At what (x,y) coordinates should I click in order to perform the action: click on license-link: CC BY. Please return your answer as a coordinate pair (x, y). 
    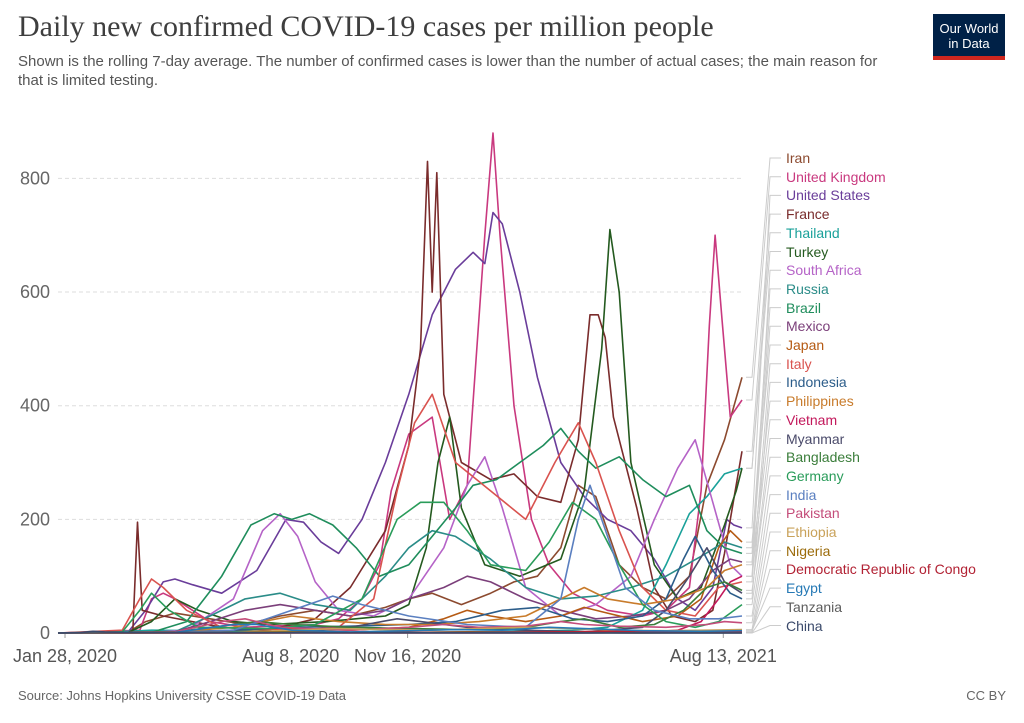
    Looking at the image, I should click on (986, 695).